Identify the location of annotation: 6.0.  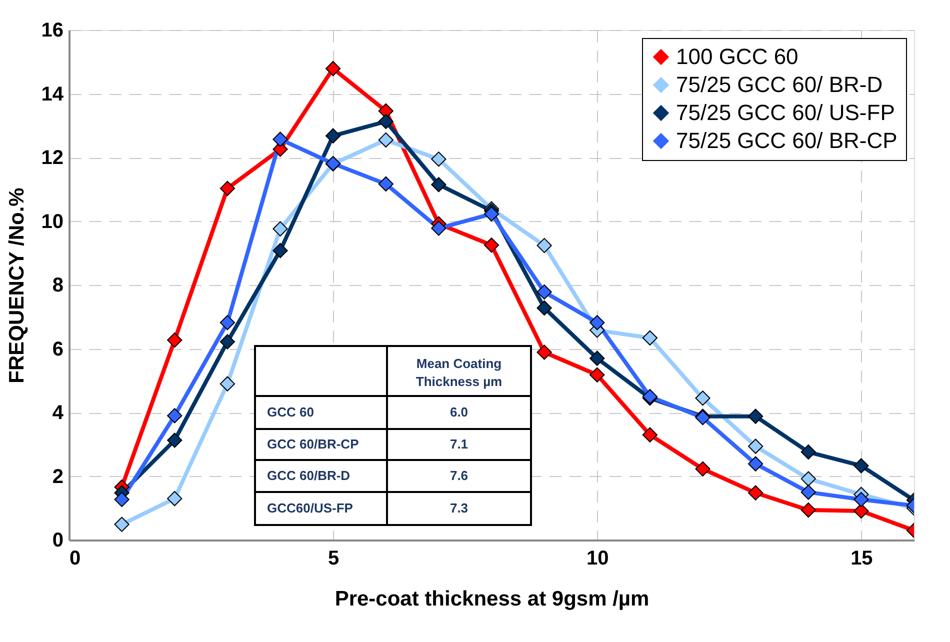
(459, 412).